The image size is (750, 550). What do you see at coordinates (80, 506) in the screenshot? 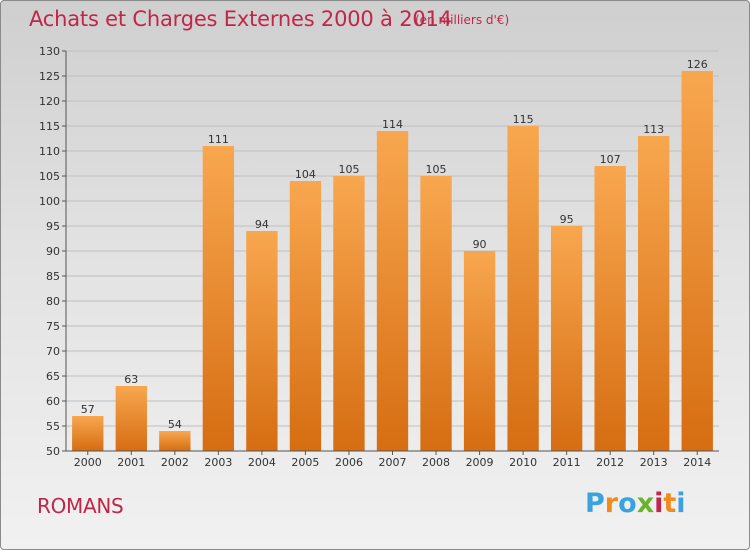
I see `location-name: ROMANS` at bounding box center [80, 506].